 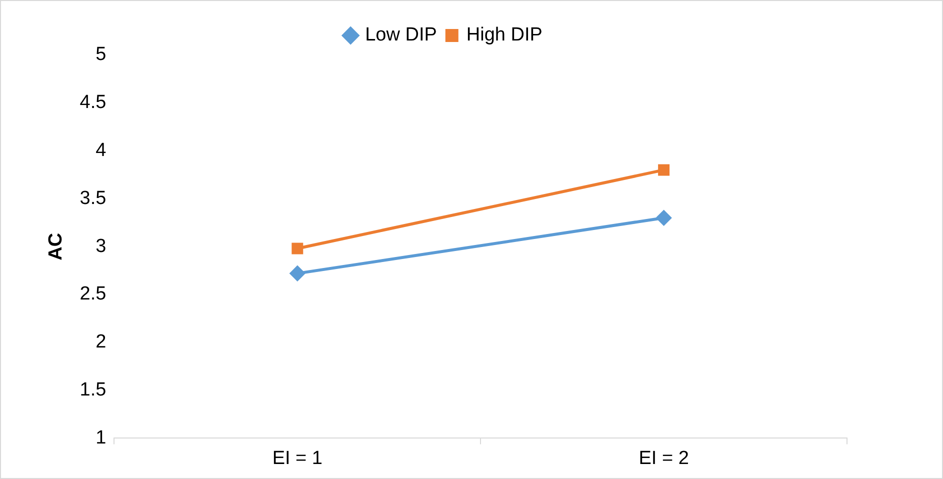 I want to click on y-axis-title: AC, so click(x=56, y=246).